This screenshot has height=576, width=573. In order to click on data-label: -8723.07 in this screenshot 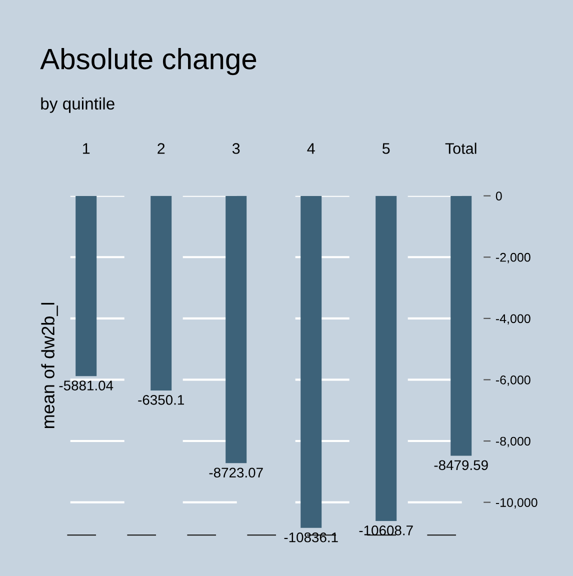, I will do `click(236, 473)`.